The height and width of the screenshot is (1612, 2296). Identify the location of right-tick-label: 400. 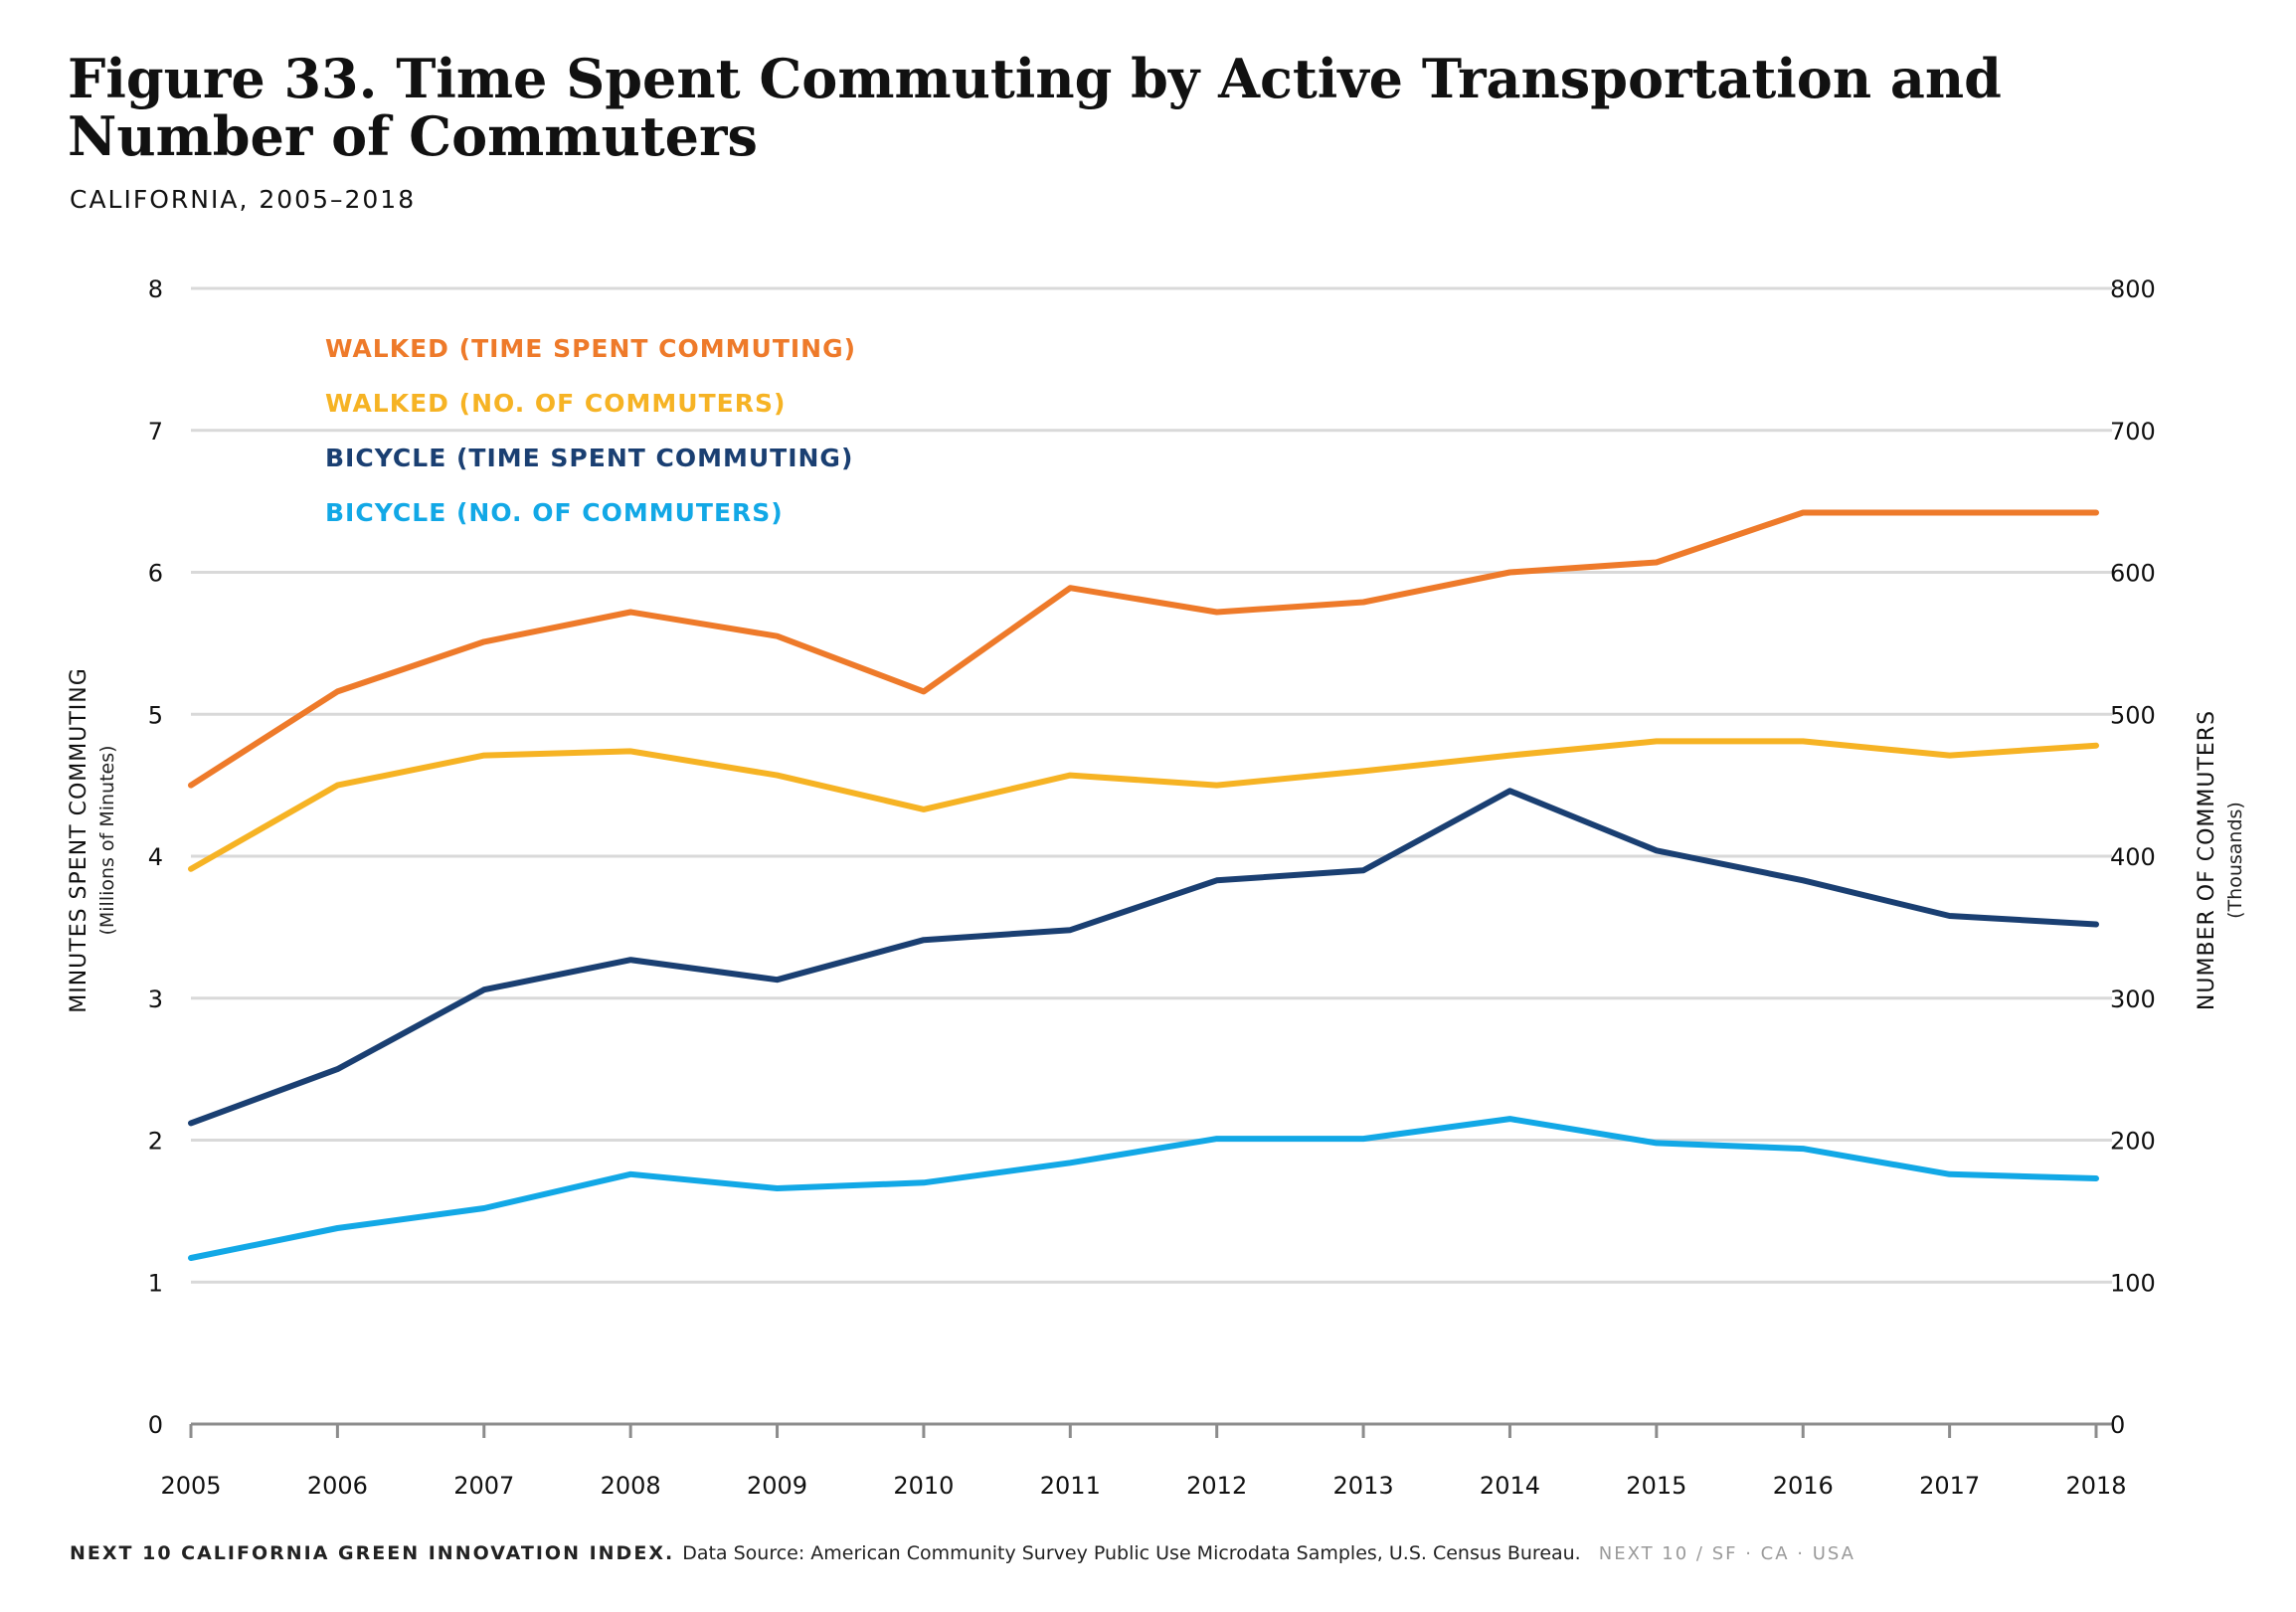
(2133, 857).